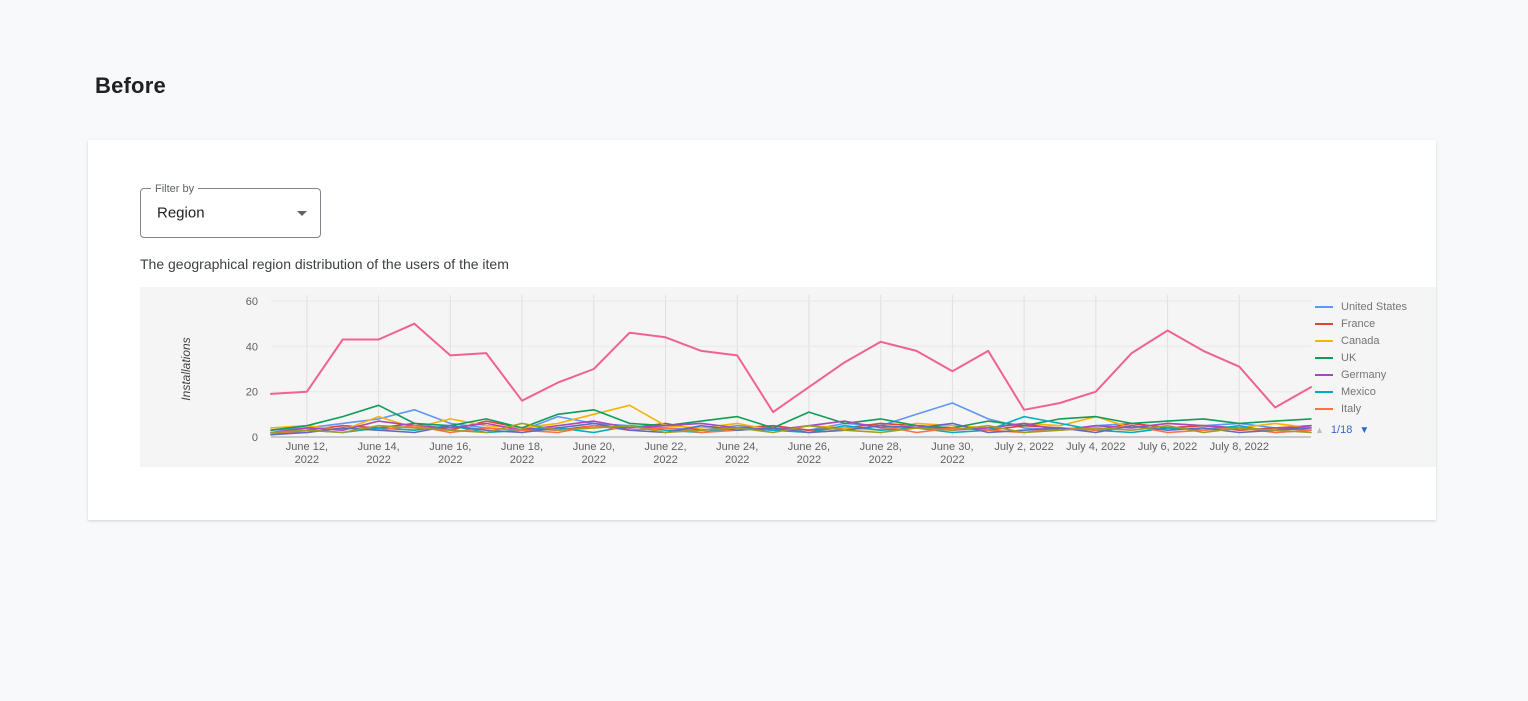 The image size is (1528, 701). I want to click on y-axis-title: Installations, so click(186, 368).